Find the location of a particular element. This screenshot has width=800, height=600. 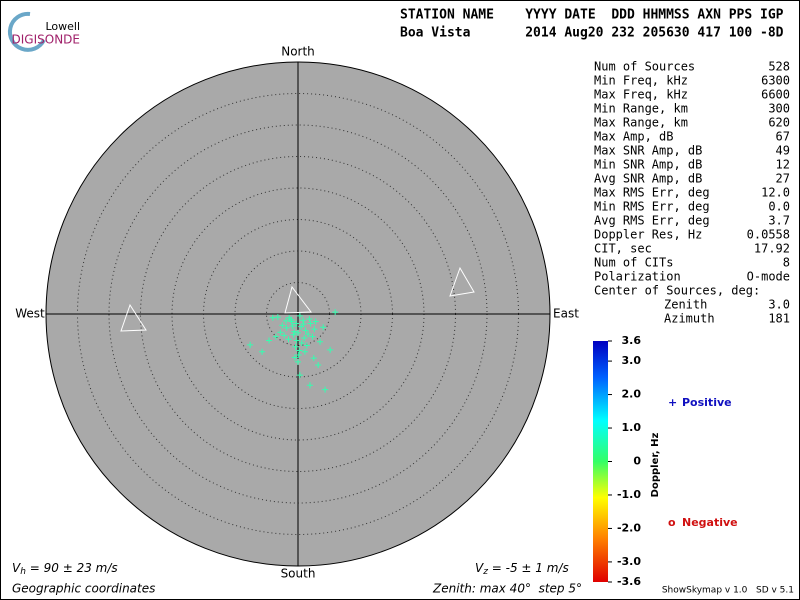

stat-value: O-mode is located at coordinates (768, 277).